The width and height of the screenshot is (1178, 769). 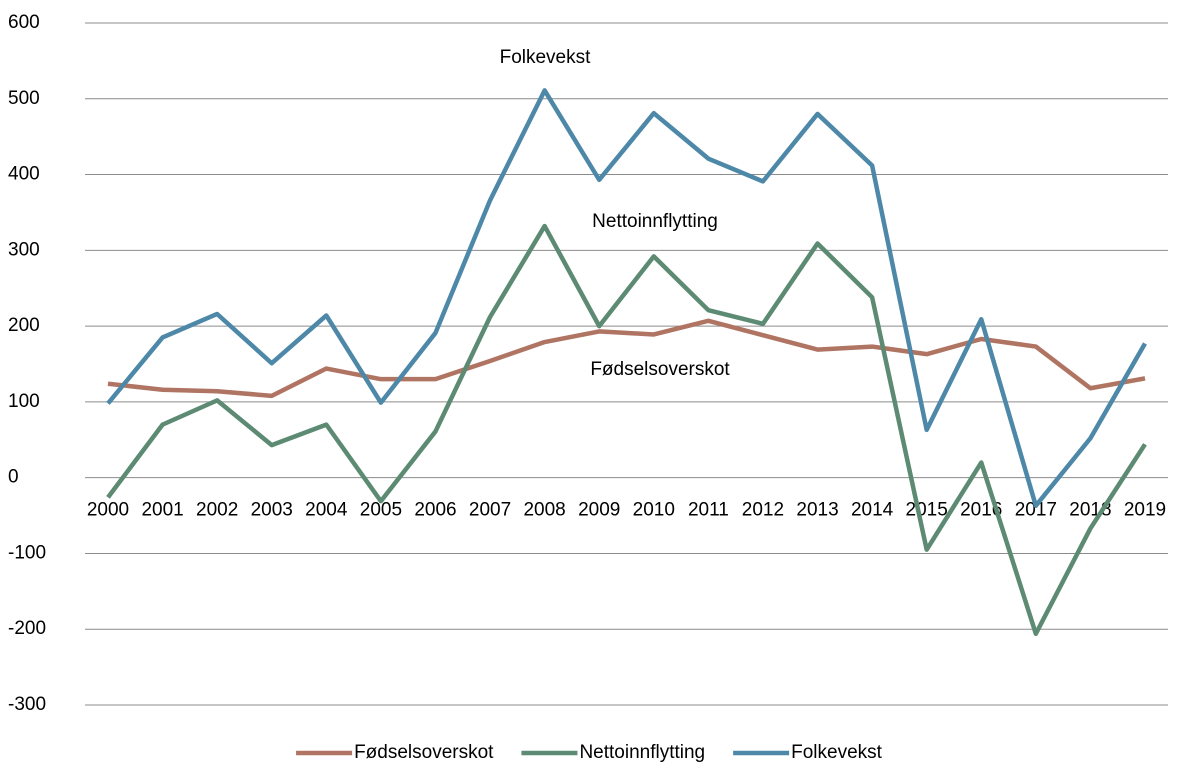 I want to click on y-tick-label: -200, so click(x=27, y=628).